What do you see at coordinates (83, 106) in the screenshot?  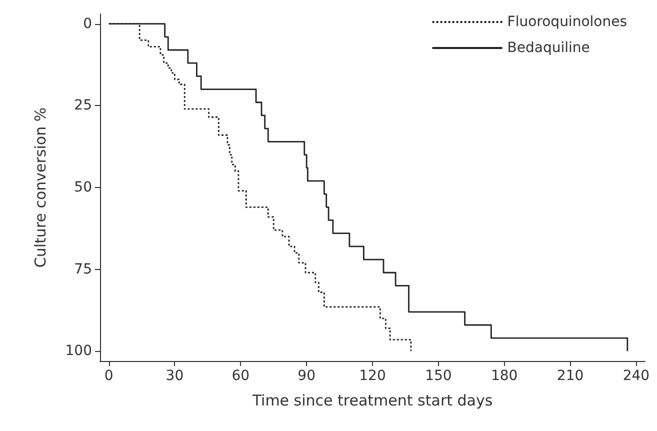 I see `y-tick-label: 25` at bounding box center [83, 106].